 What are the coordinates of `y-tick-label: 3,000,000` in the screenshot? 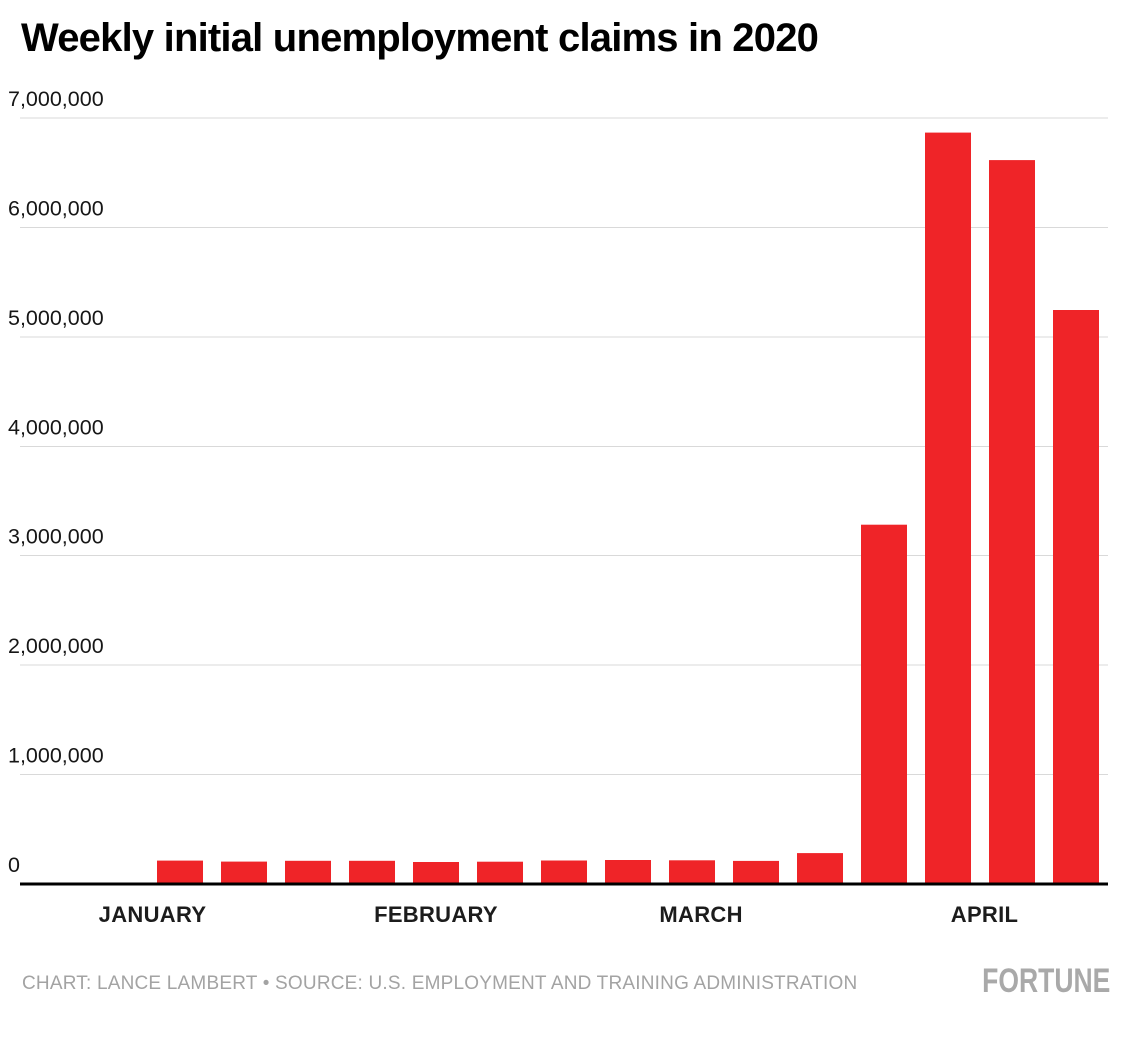 It's located at (56, 537).